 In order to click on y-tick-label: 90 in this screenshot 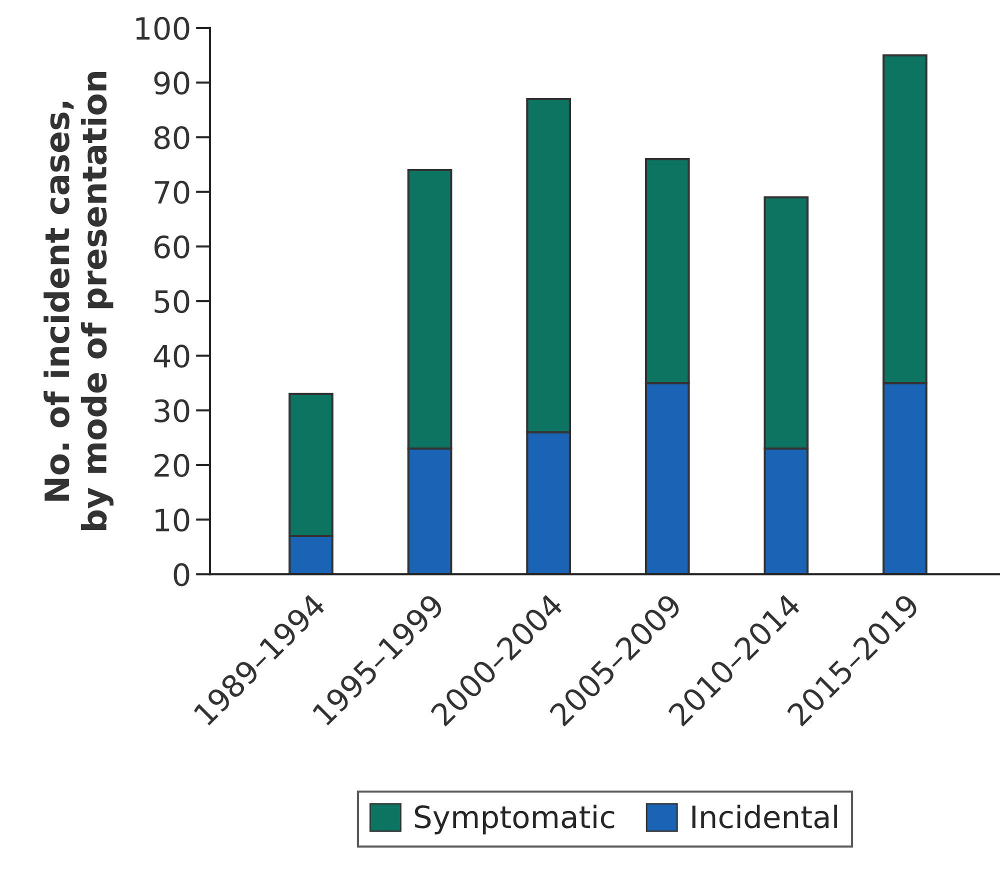, I will do `click(172, 83)`.